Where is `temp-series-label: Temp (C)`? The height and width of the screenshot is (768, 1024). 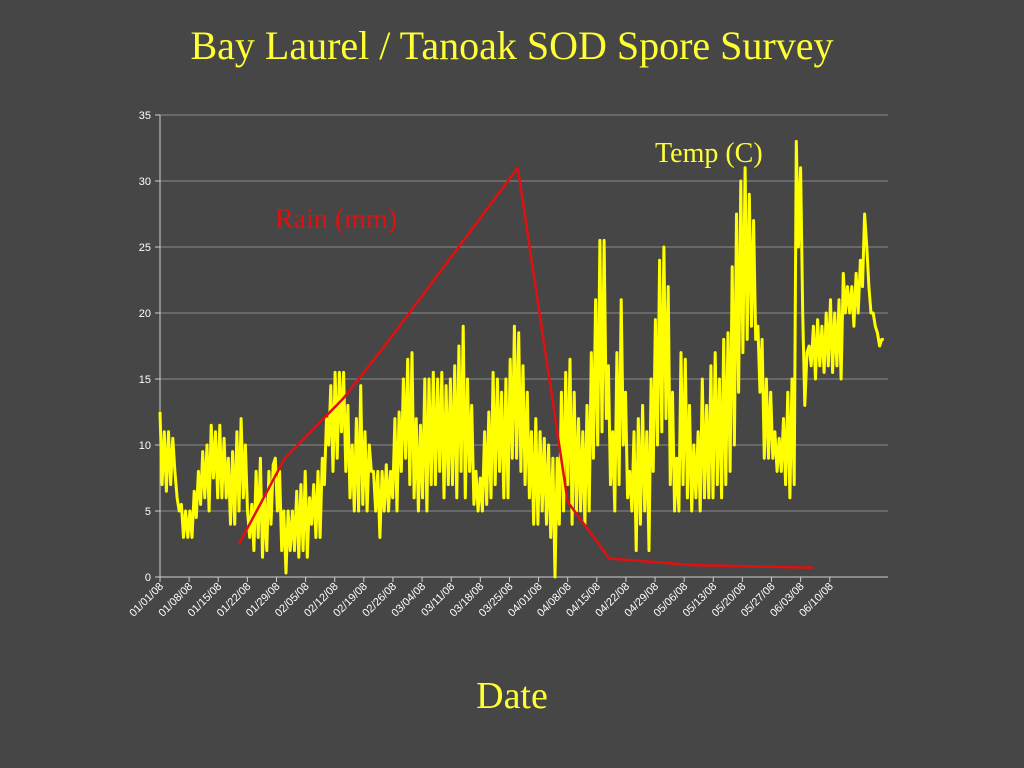 temp-series-label: Temp (C) is located at coordinates (709, 153).